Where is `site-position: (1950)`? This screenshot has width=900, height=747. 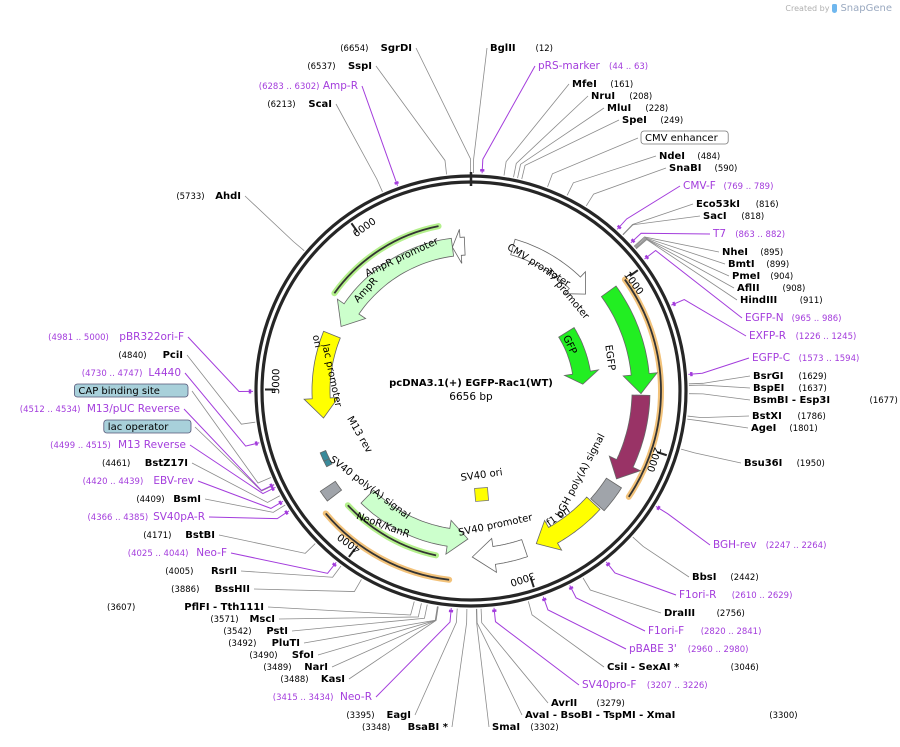
site-position: (1950) is located at coordinates (811, 464).